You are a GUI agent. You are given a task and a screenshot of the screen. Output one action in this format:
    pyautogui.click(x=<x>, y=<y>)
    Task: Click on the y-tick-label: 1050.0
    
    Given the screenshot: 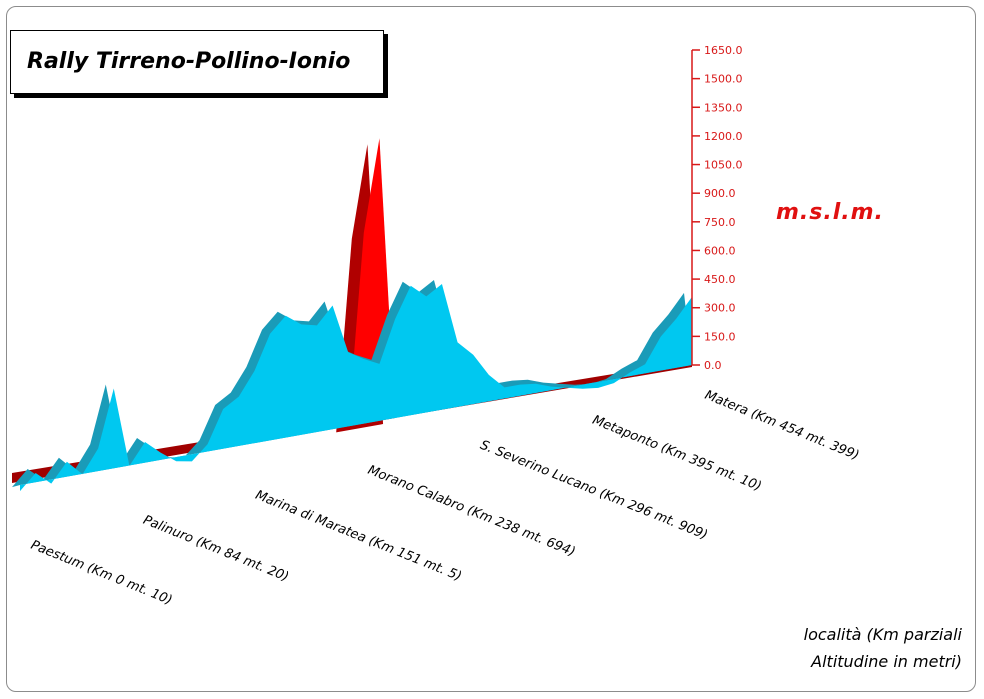 What is the action you would take?
    pyautogui.click(x=723, y=165)
    